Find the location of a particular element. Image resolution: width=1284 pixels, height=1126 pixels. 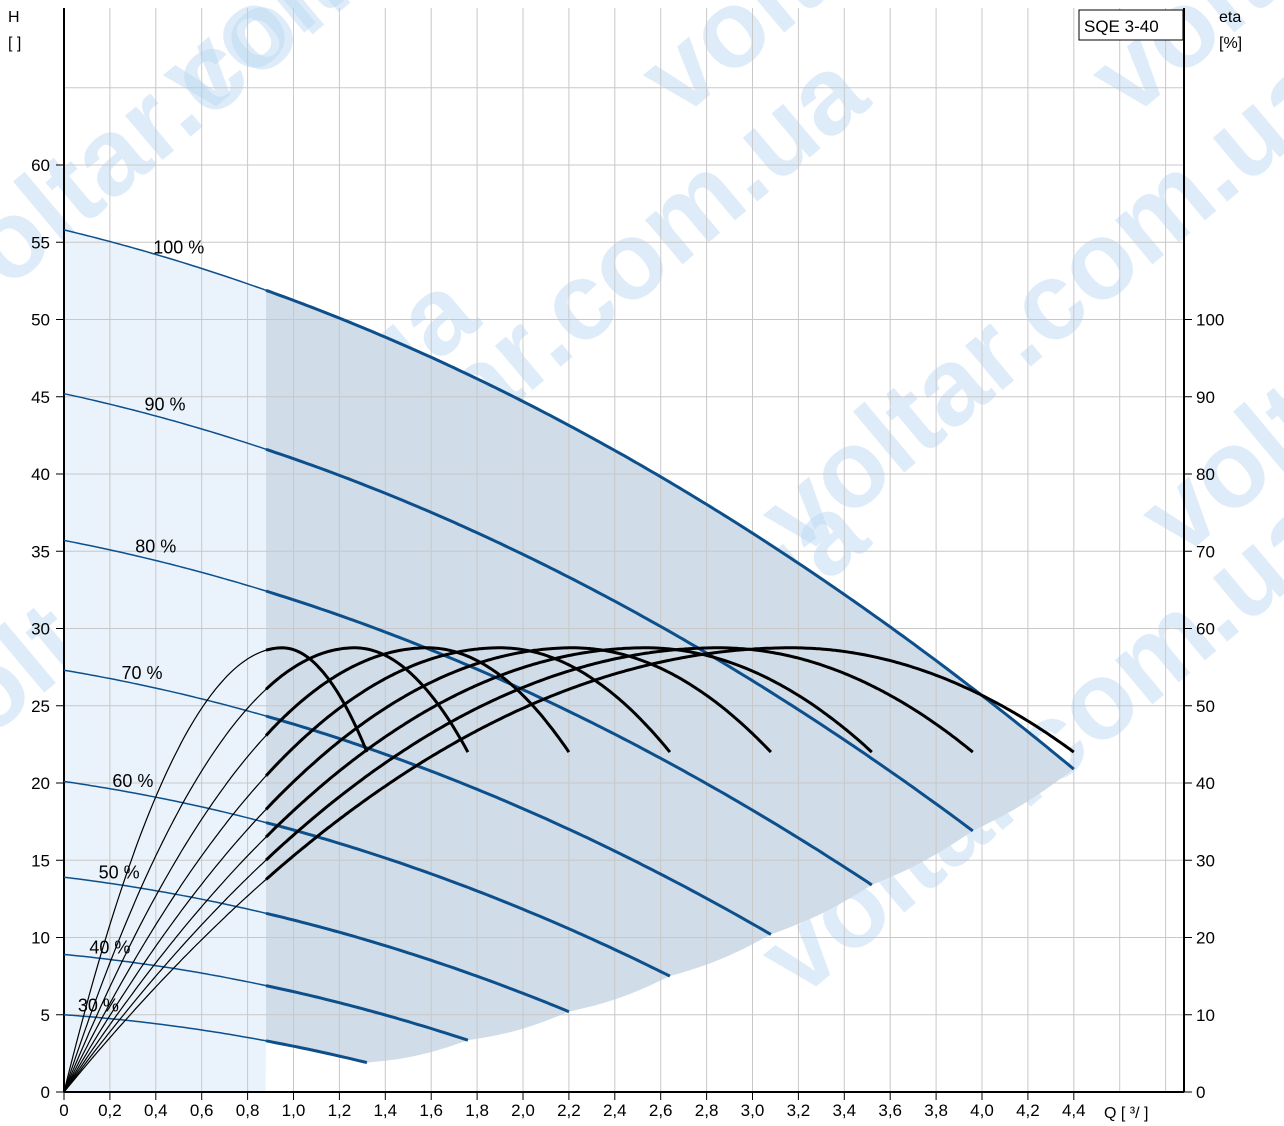

eta-tick-label: 100 is located at coordinates (1210, 320).